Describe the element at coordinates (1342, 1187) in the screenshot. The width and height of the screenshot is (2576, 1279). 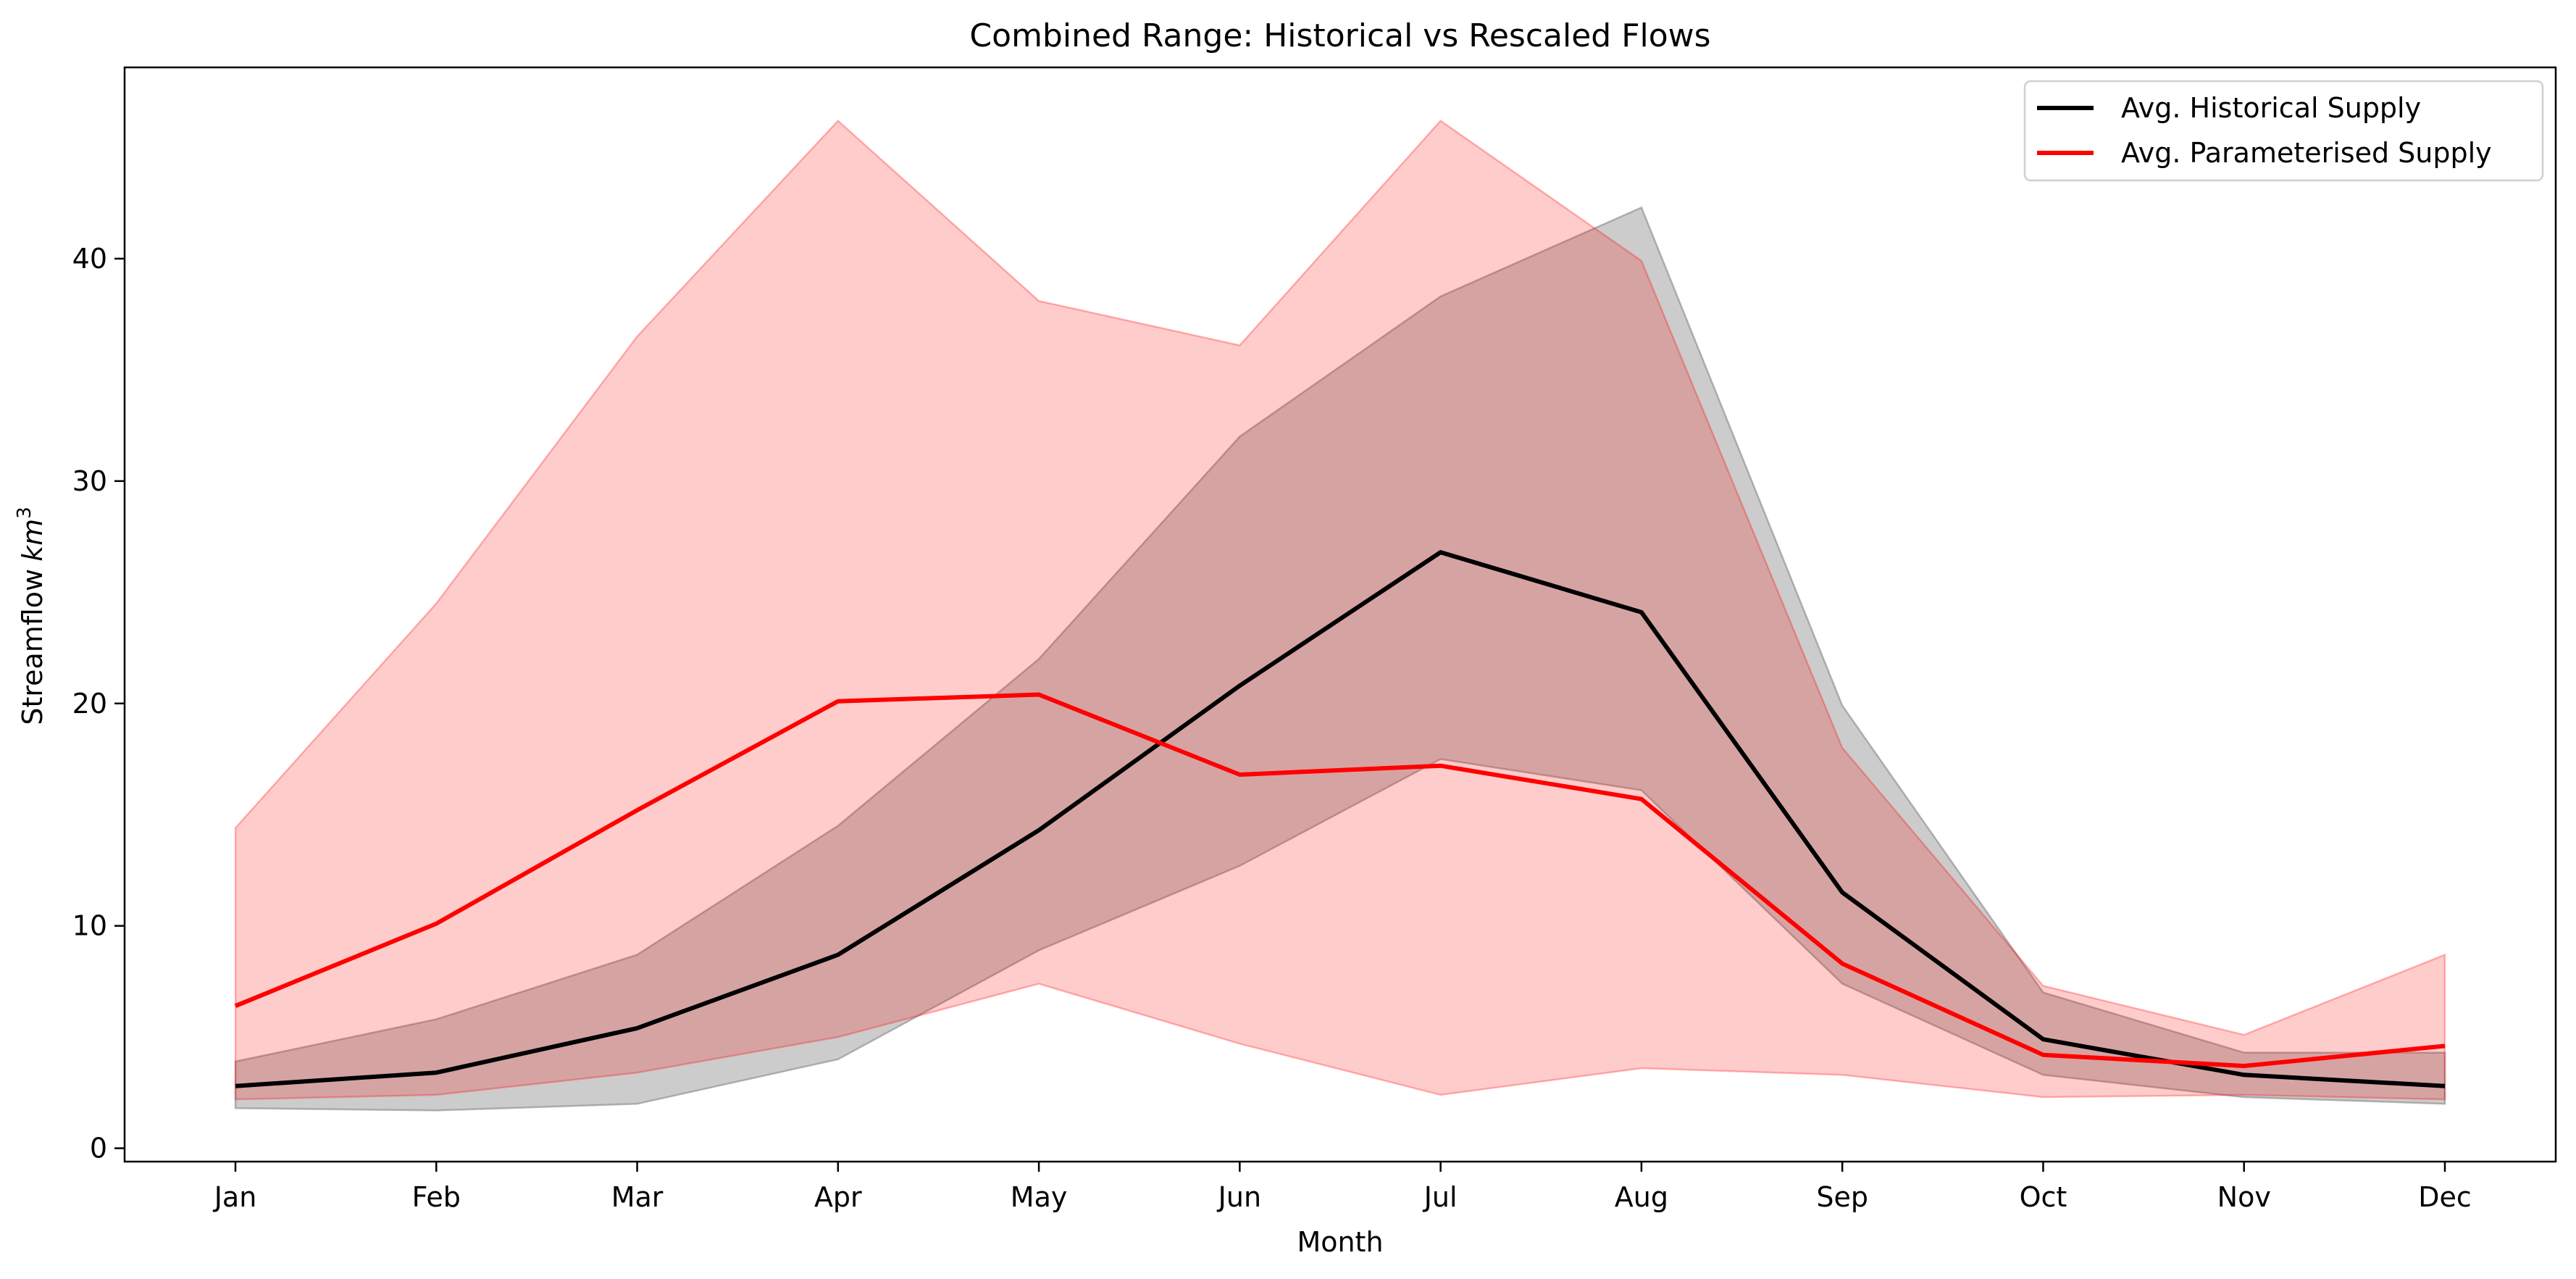
I see `x-axis: Jan Feb Mar Apr May Jun Jul Aug Sep Oct Nov Dec` at that location.